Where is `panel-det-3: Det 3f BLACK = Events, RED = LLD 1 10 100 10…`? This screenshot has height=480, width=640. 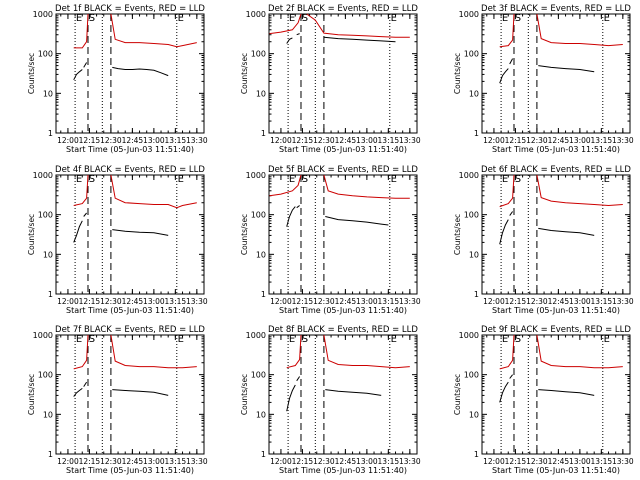 panel-det-3: Det 3f BLACK = Events, RED = LLD 1 10 100 10… is located at coordinates (543, 79).